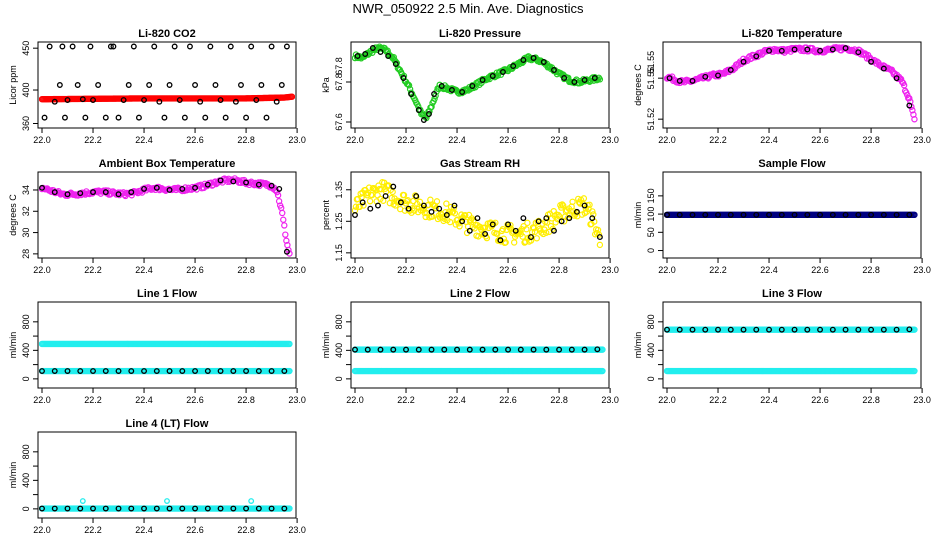  Describe the element at coordinates (339, 378) in the screenshot. I see `y-tick-label: 0` at that location.